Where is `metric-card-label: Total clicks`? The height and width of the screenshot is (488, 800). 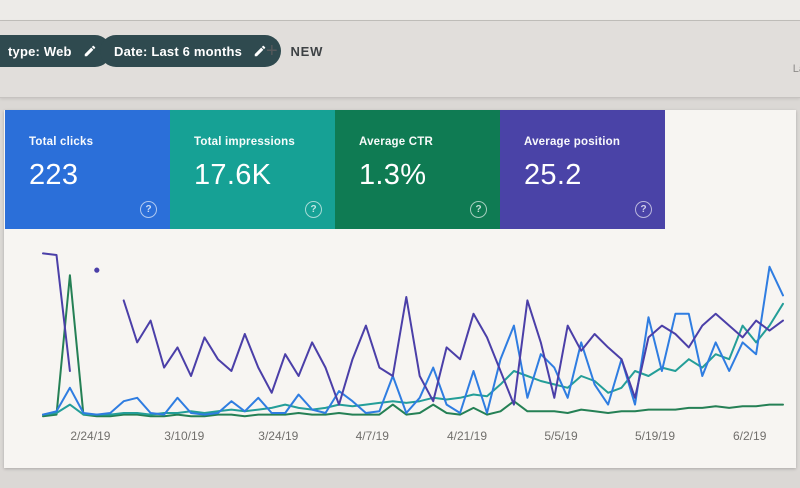 metric-card-label: Total clicks is located at coordinates (61, 142).